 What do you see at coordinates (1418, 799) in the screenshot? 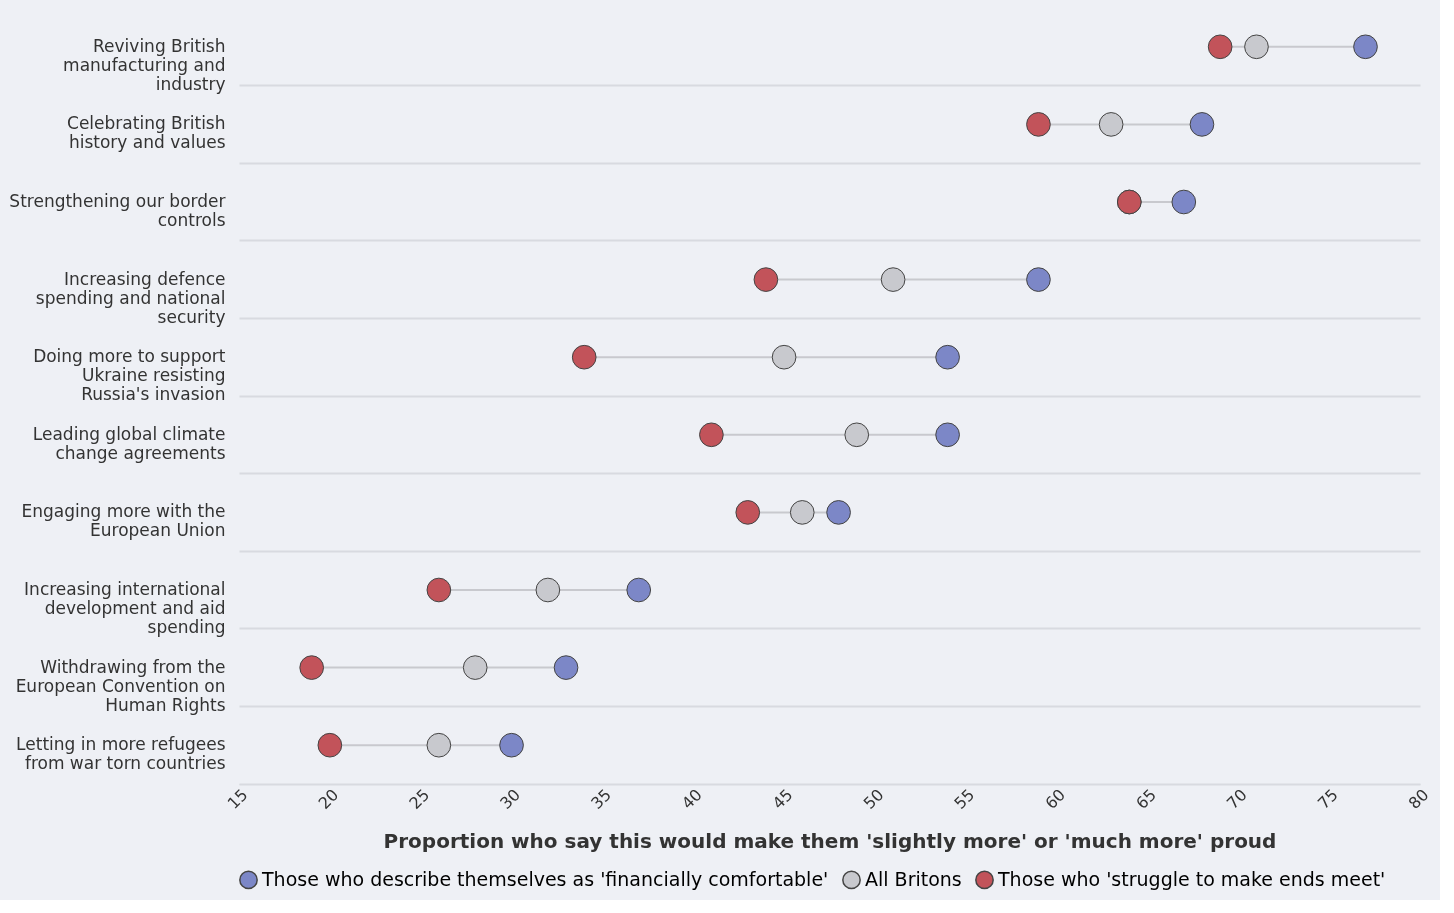
I see `x-tick-label: 80` at bounding box center [1418, 799].